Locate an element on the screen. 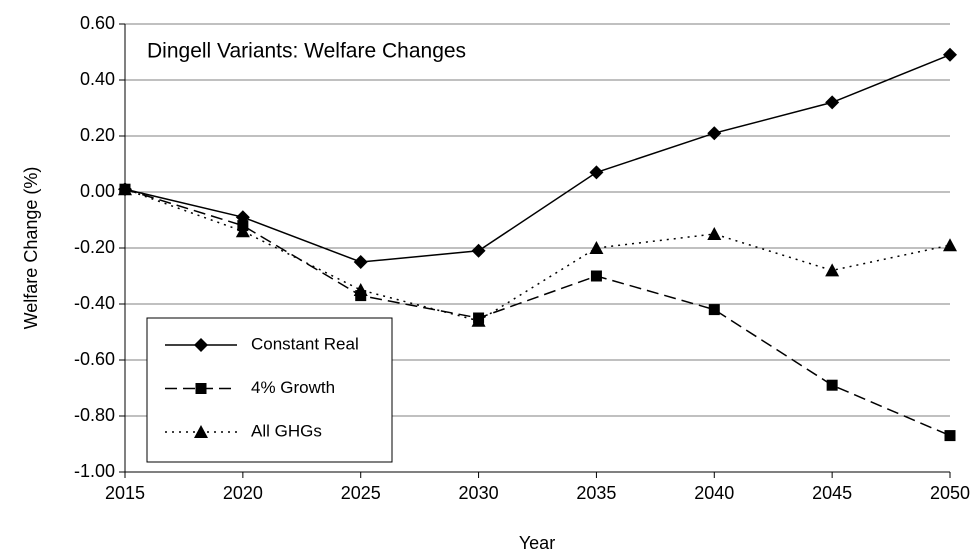 The image size is (980, 556). x-tick-label: 2025 is located at coordinates (361, 493).